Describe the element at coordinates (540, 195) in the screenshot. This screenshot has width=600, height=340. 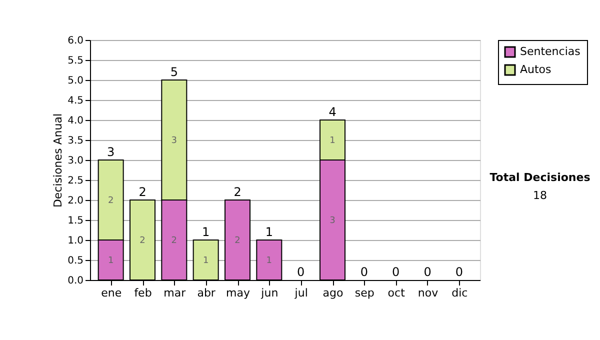
I see `text: 18` at that location.